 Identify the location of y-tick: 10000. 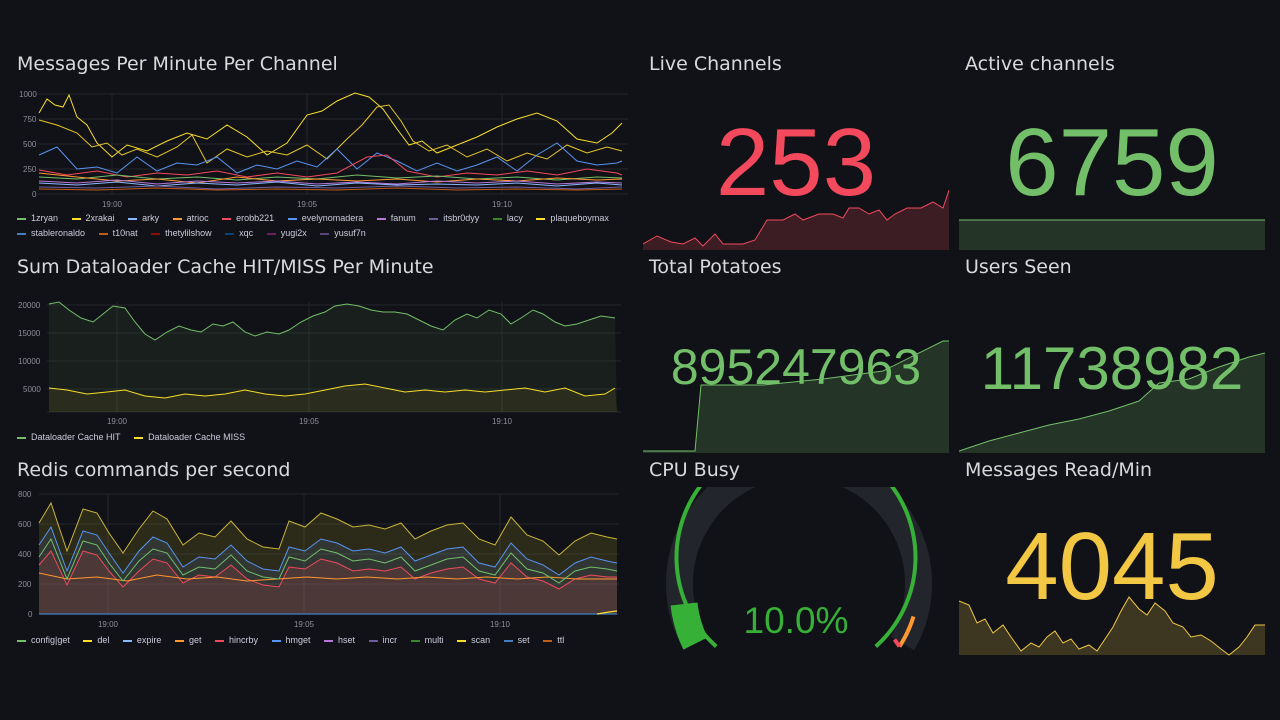
(29, 361).